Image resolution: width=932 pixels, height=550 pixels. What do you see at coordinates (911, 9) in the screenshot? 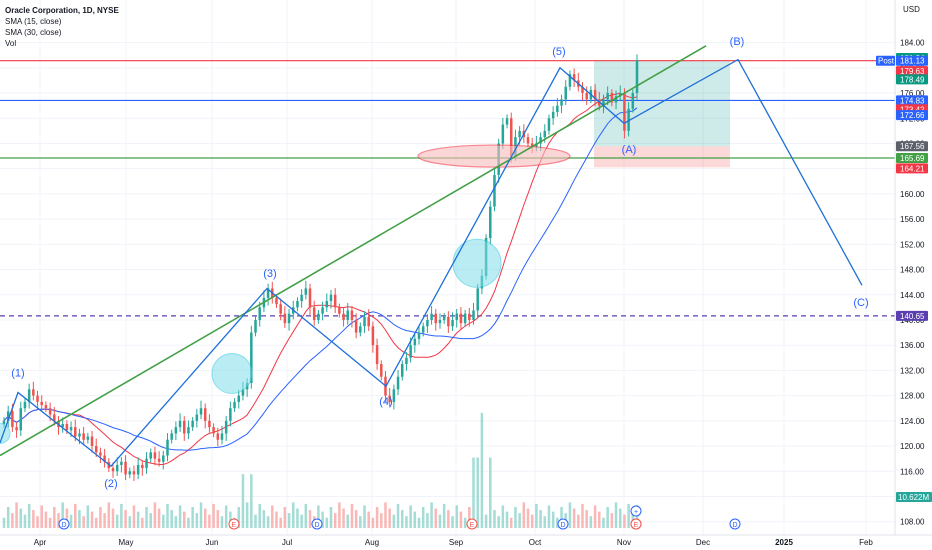
I see `currency-label: USD` at bounding box center [911, 9].